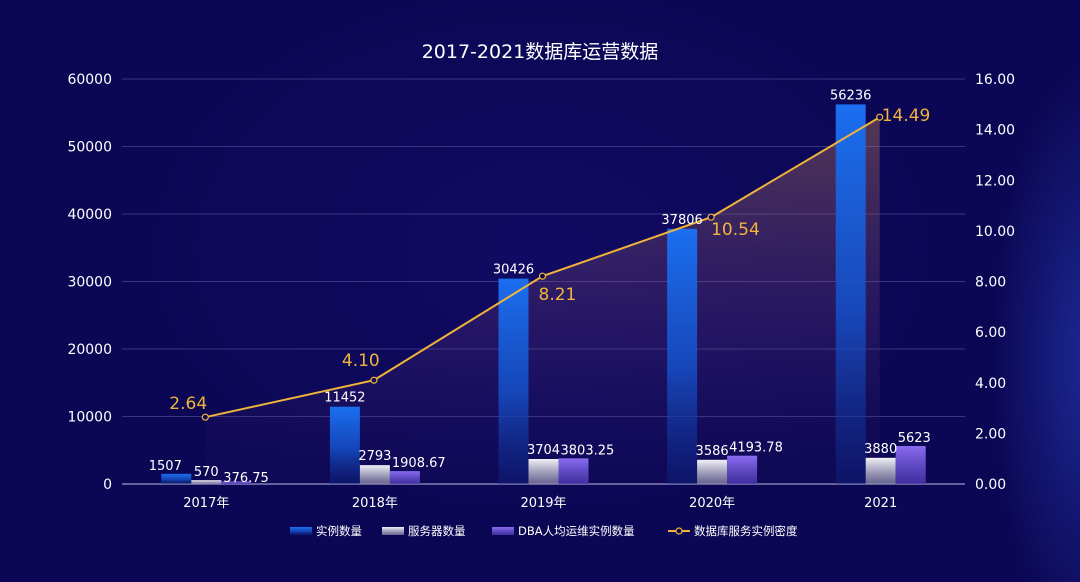  I want to click on y-right-tick-label: 10.00, so click(995, 232).